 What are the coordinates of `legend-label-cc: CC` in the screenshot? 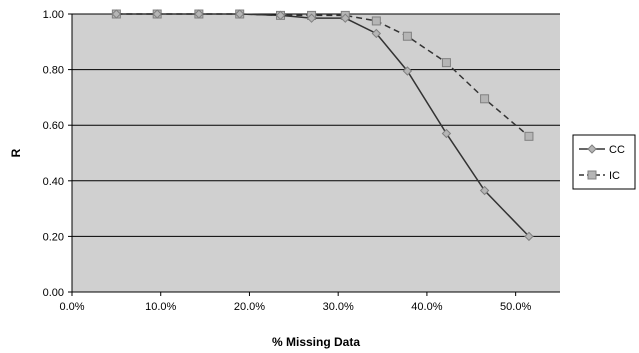 It's located at (617, 150).